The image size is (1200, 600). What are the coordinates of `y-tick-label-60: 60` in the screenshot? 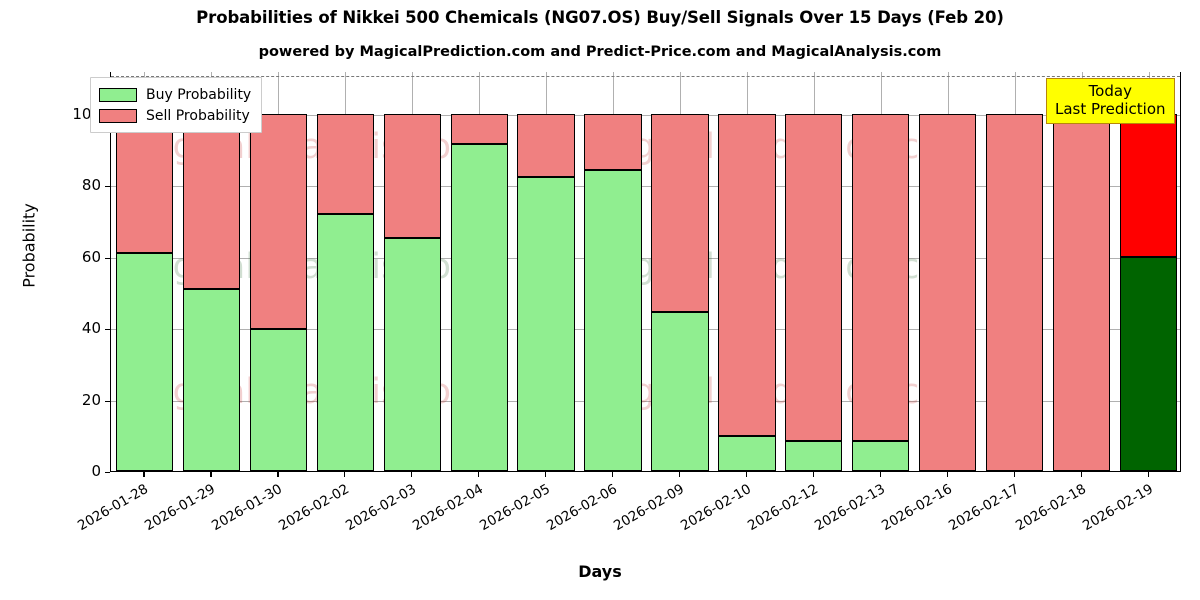 It's located at (91, 256).